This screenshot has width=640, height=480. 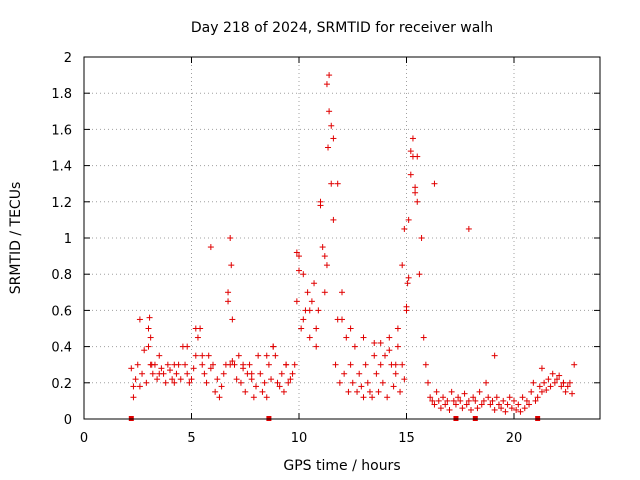 What do you see at coordinates (299, 438) in the screenshot?
I see `x-tick-label: 10` at bounding box center [299, 438].